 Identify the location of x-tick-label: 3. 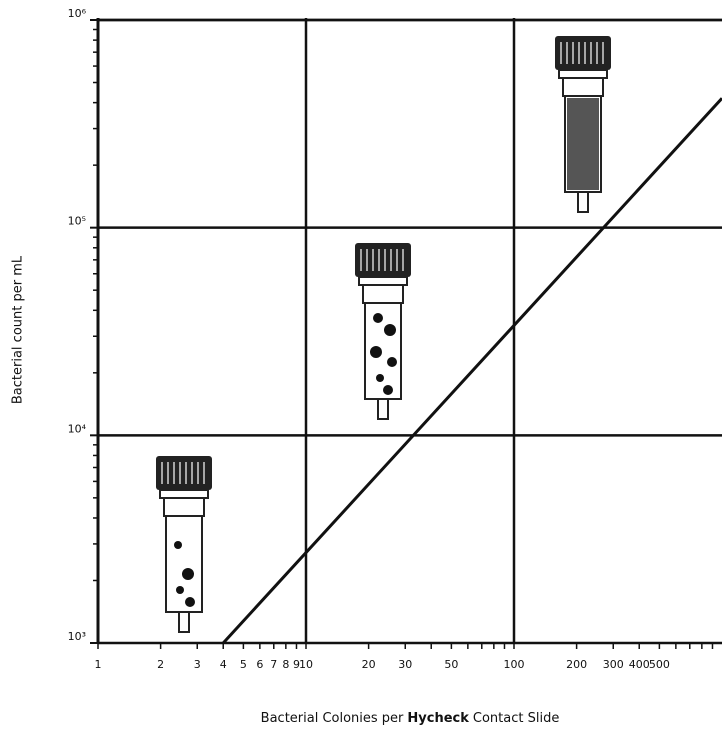
(197, 664).